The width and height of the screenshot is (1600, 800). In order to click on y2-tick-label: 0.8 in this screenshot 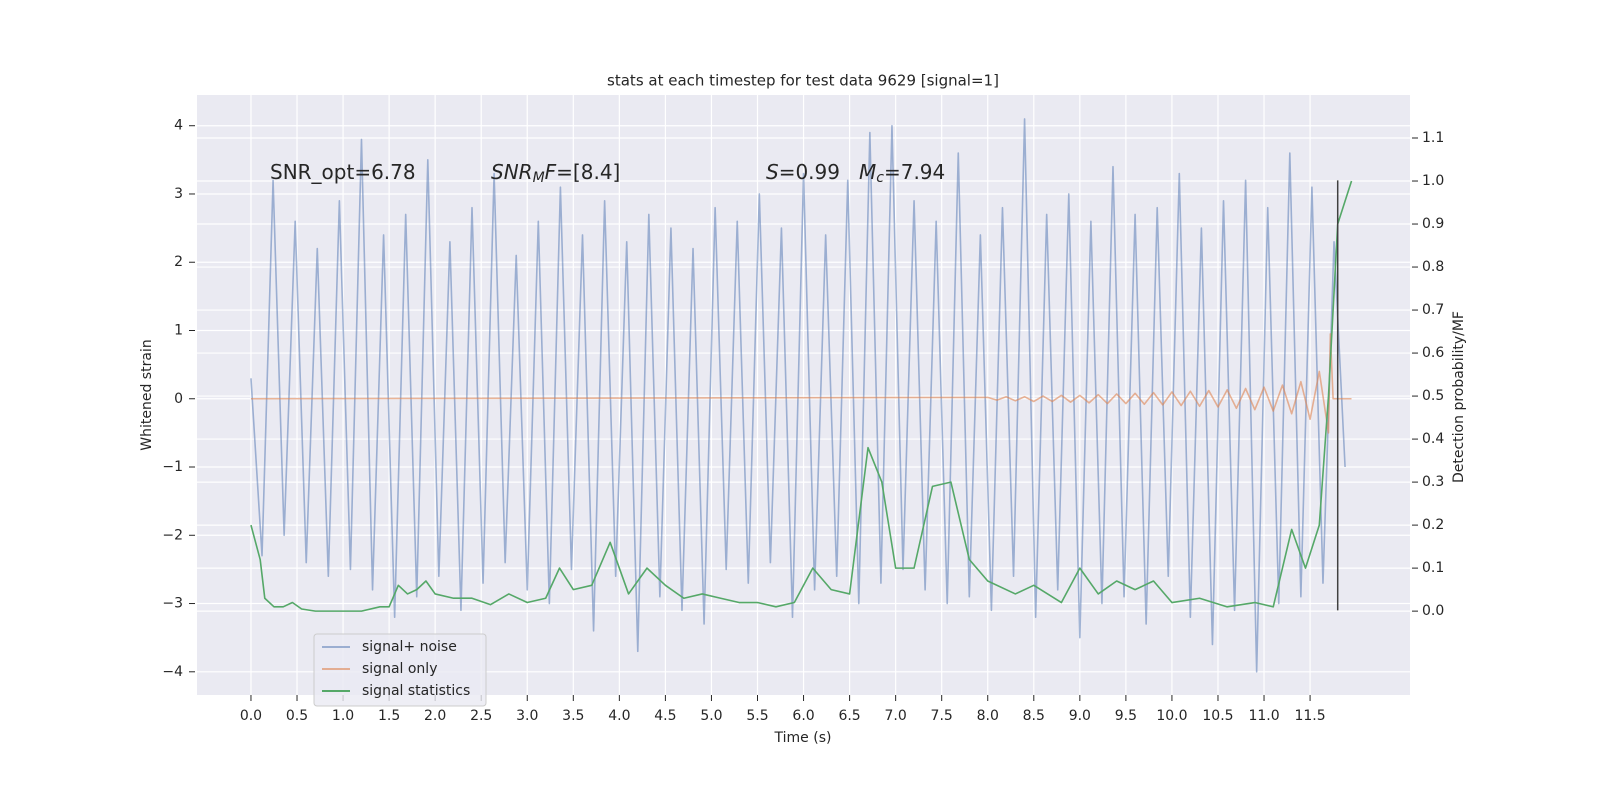, I will do `click(1433, 267)`.